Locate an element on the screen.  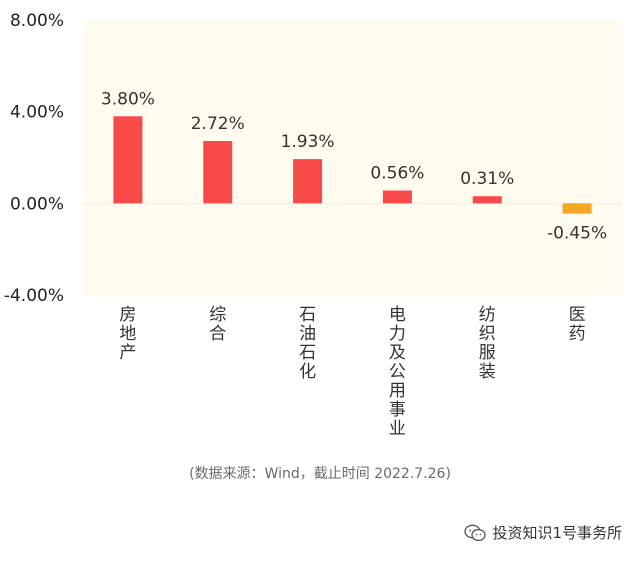
data-label: 1.93% is located at coordinates (308, 142).